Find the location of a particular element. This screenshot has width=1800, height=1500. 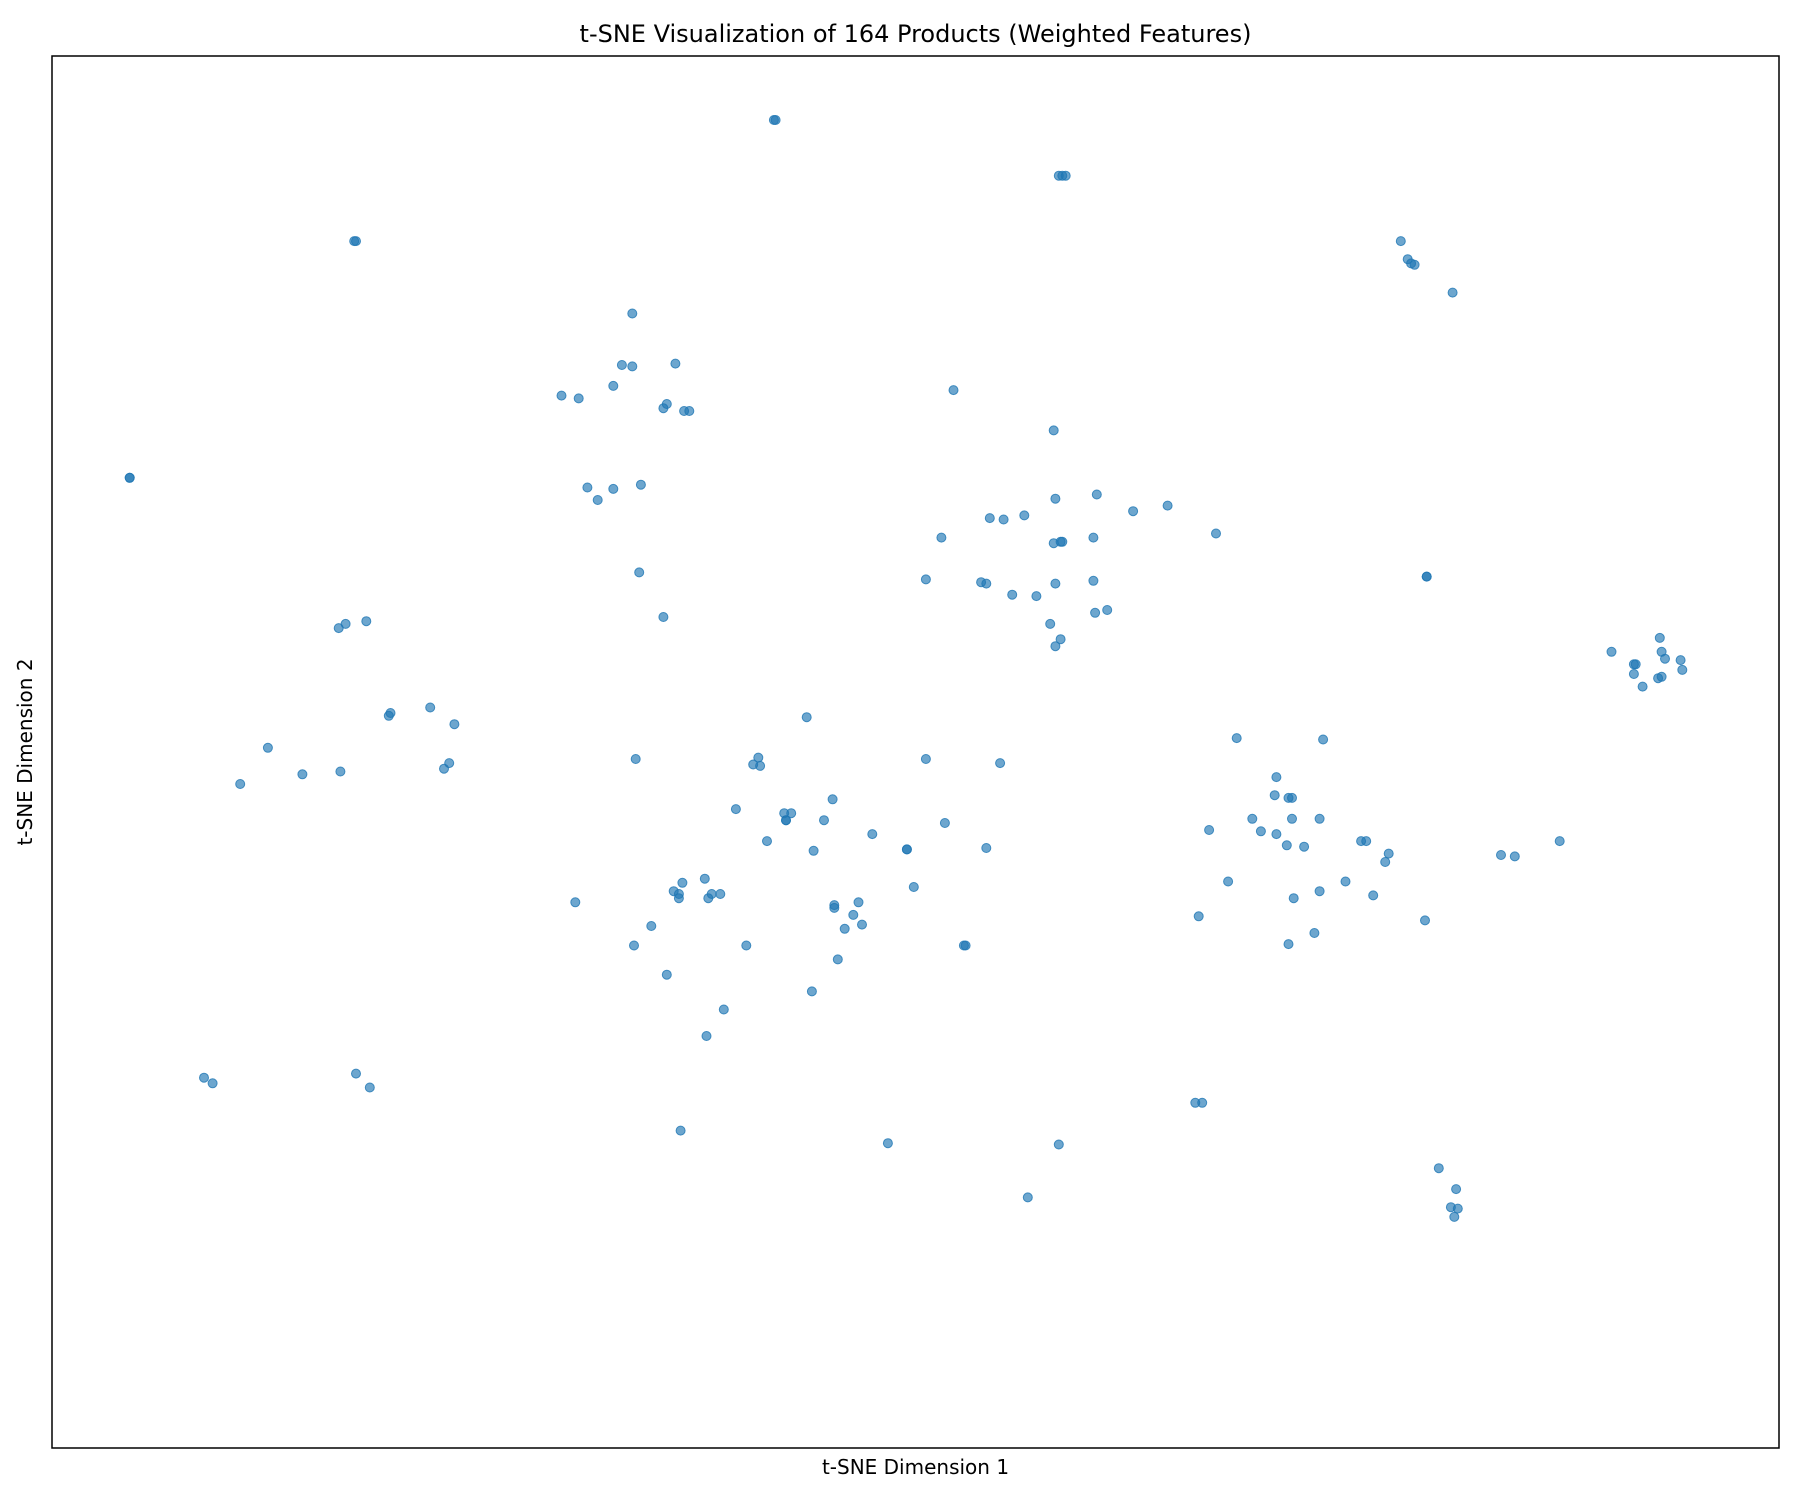

x-axis-label: t-SNE Dimension 1 is located at coordinates (915, 1467).